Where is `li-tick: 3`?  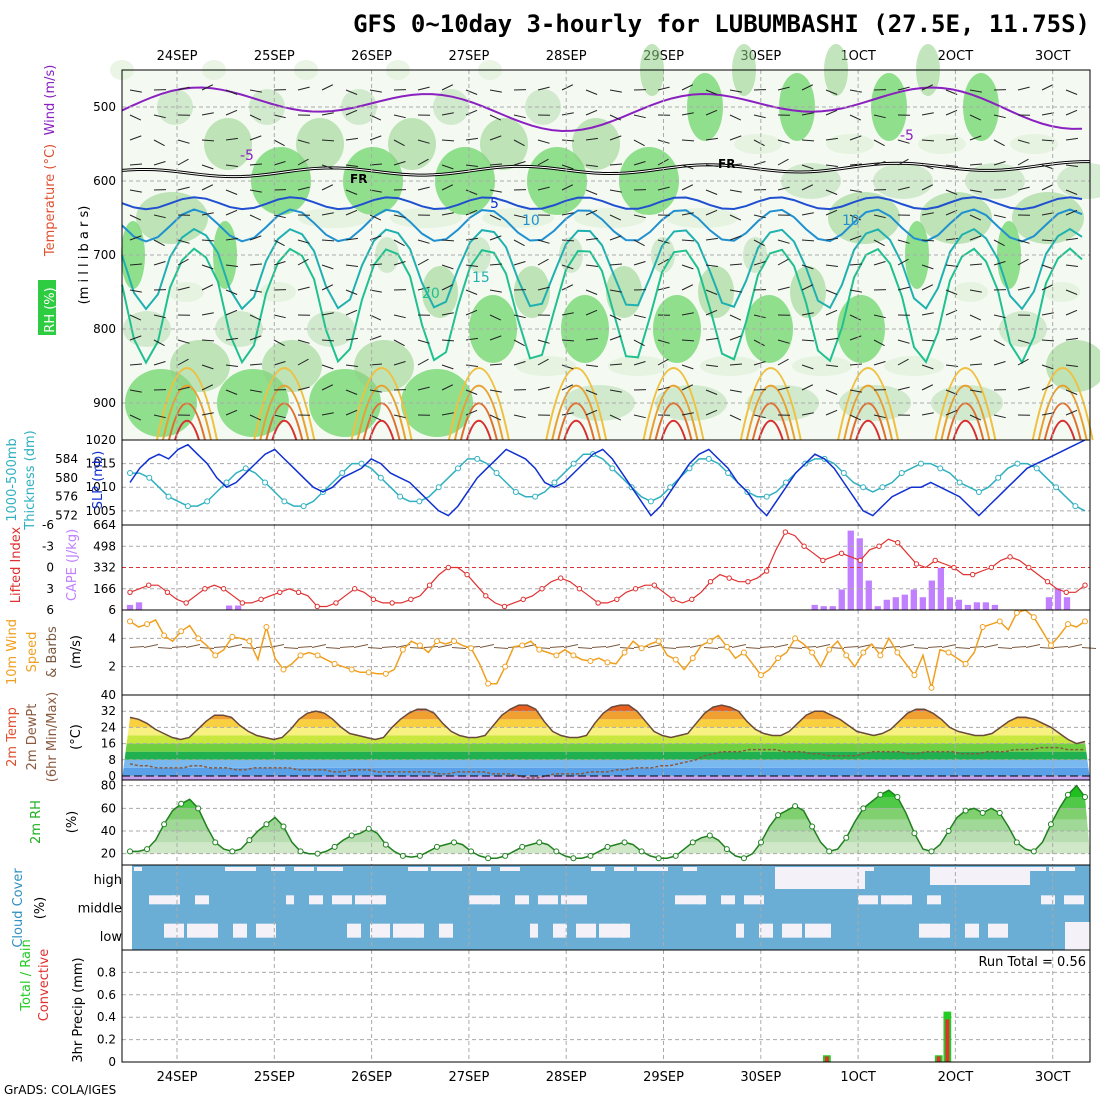
li-tick: 3 is located at coordinates (50, 589).